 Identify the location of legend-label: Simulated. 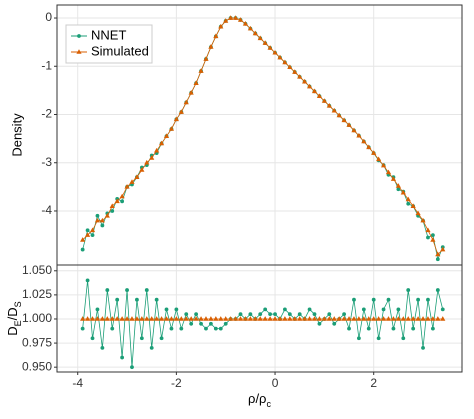
(120, 50).